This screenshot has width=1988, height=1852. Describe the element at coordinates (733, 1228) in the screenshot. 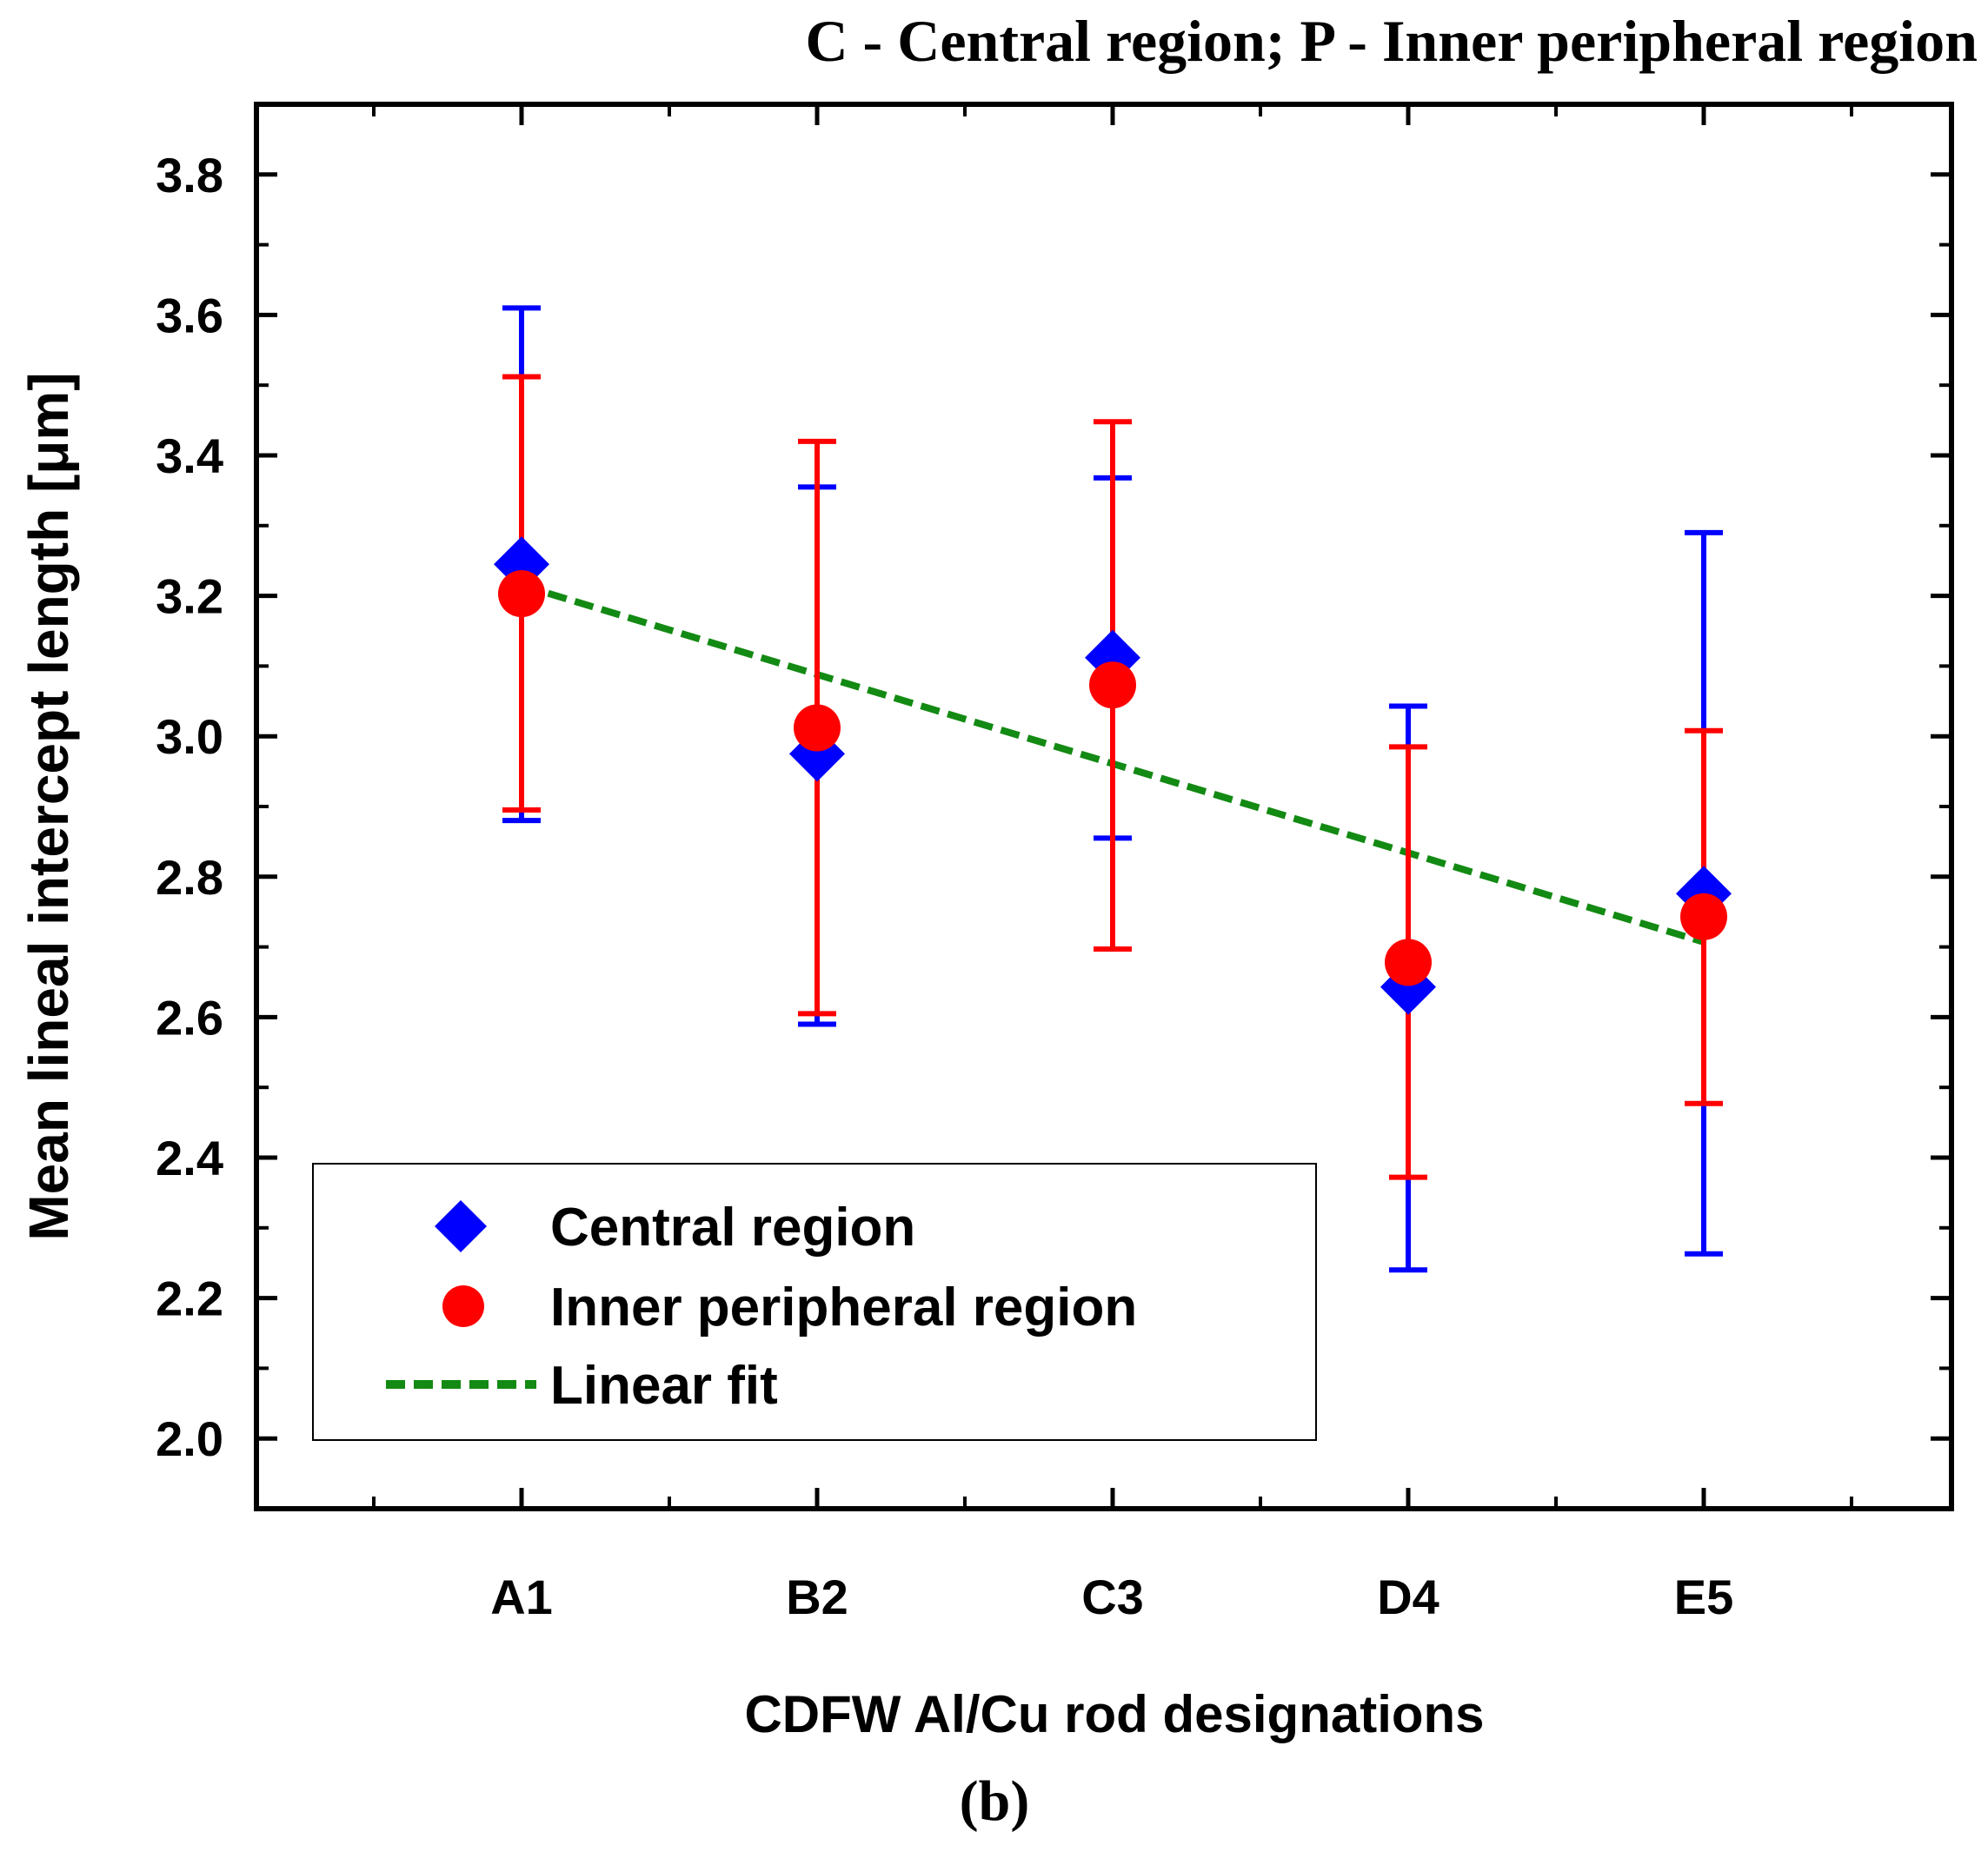

I see `legend-label-central: Central region` at that location.